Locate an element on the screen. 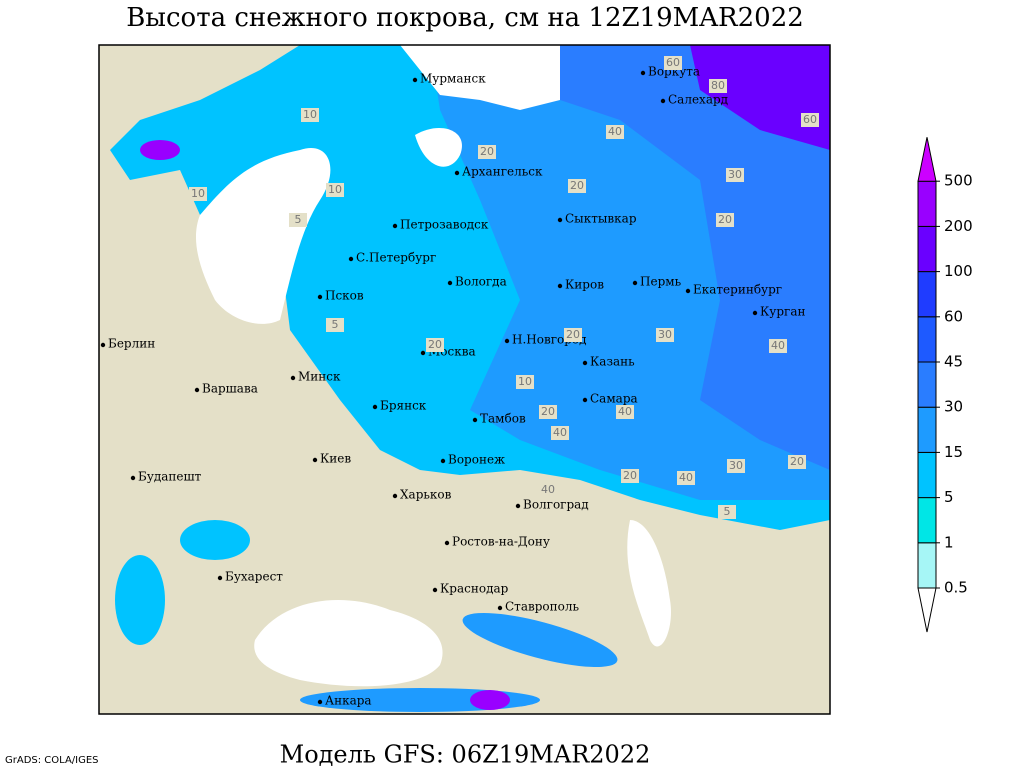  city-label: Псков is located at coordinates (344, 296).